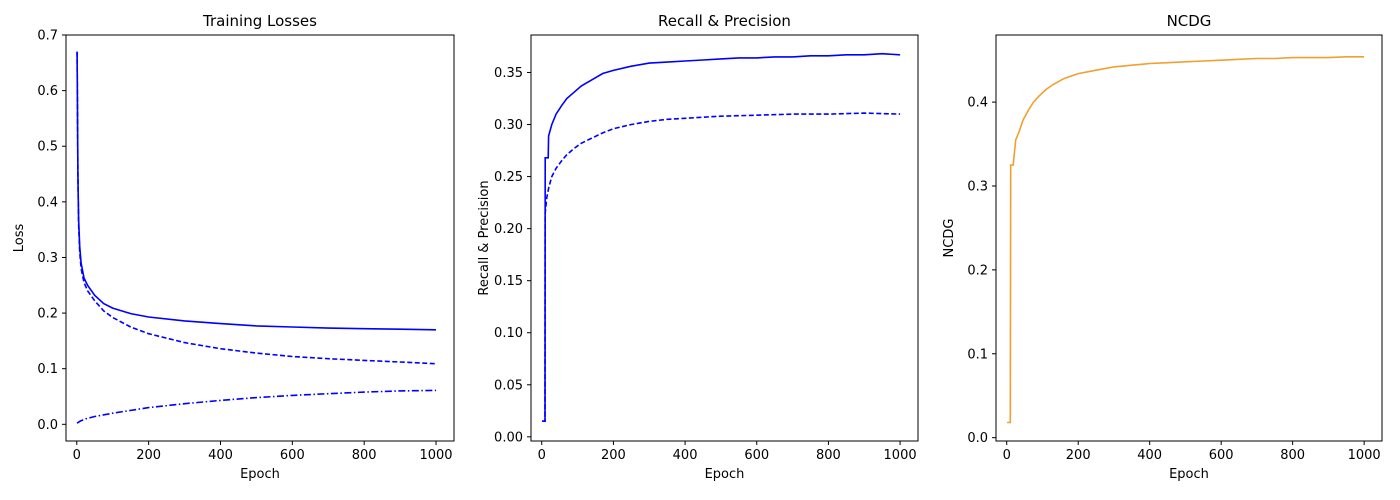 This screenshot has height=500, width=1400. Describe the element at coordinates (47, 147) in the screenshot. I see `y-tick-label: 0.5` at that location.